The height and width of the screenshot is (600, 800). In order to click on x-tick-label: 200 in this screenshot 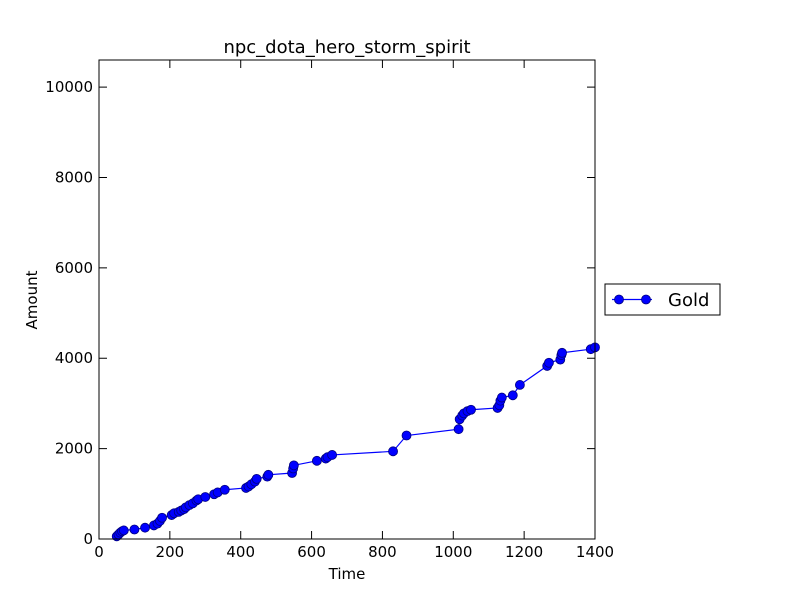, I will do `click(170, 552)`.